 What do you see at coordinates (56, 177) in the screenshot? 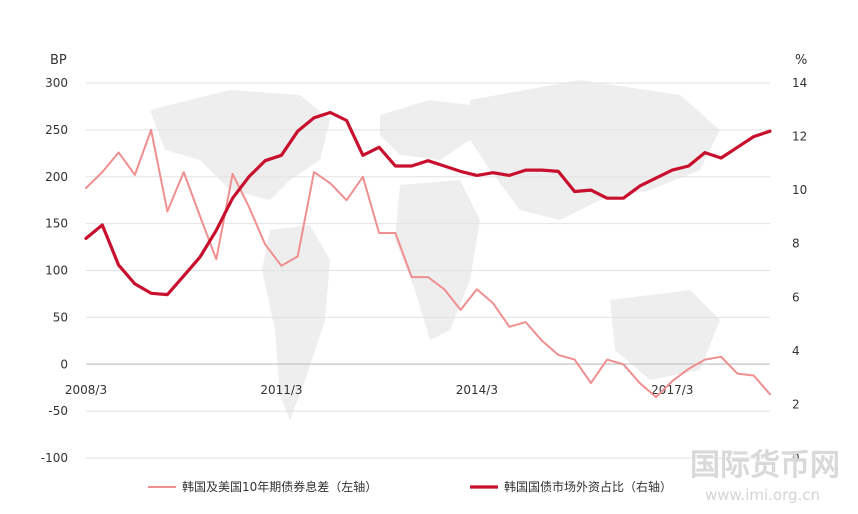
I see `left-tick-label: 200` at bounding box center [56, 177].